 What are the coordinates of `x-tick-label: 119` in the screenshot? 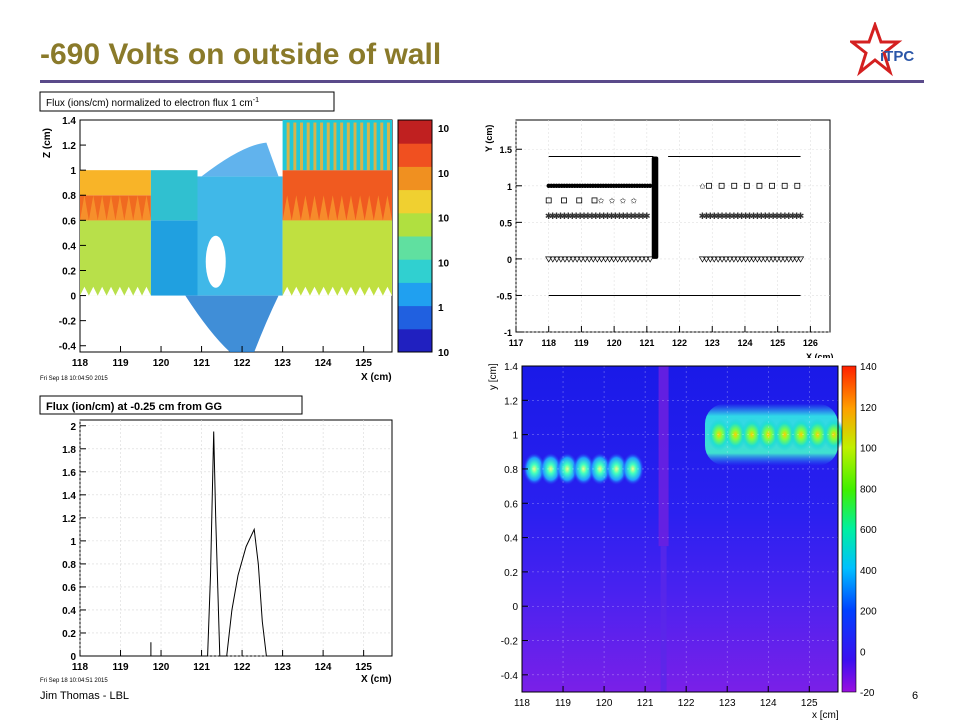 It's located at (120, 363).